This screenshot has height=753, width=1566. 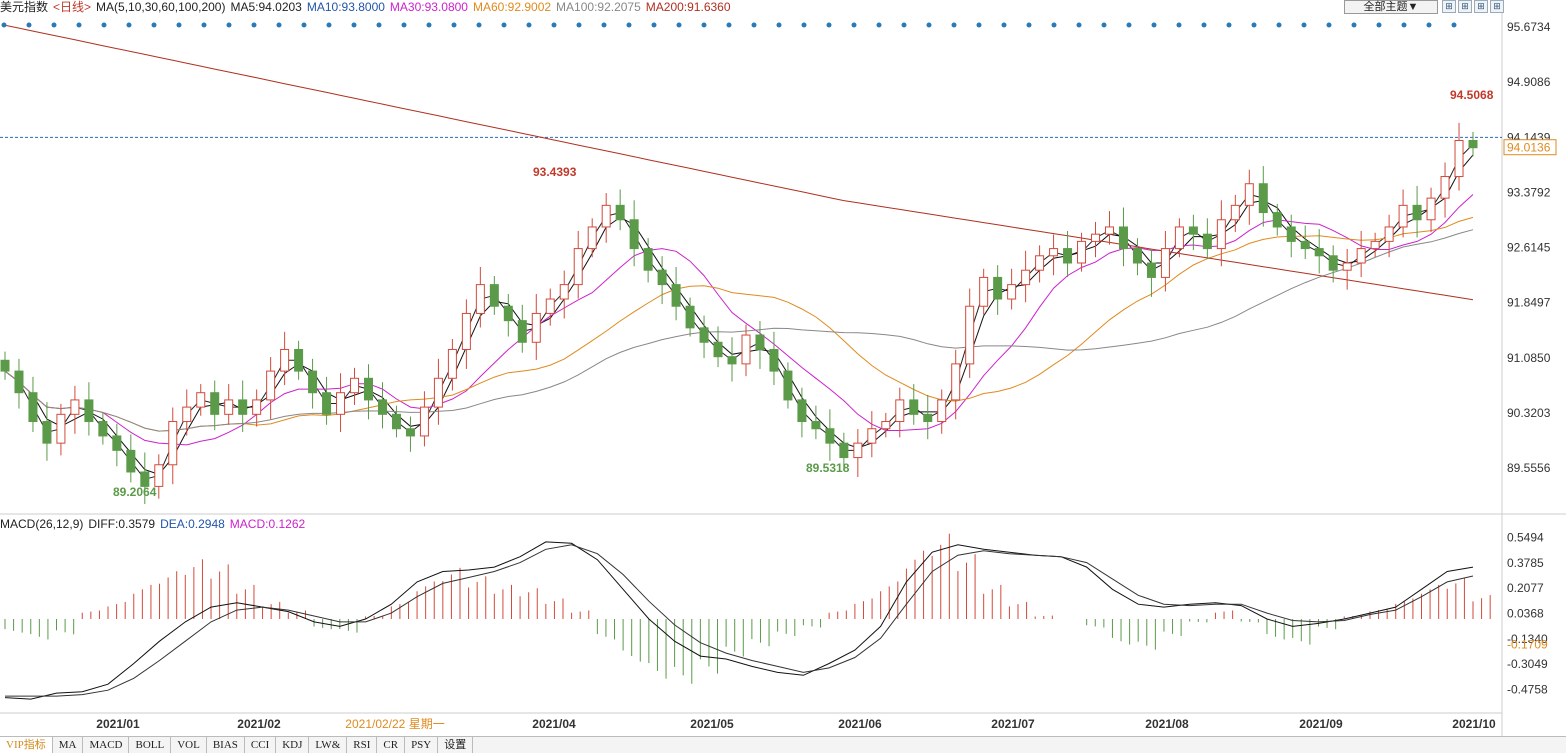 I want to click on tab-lw: LW&, so click(x=328, y=745).